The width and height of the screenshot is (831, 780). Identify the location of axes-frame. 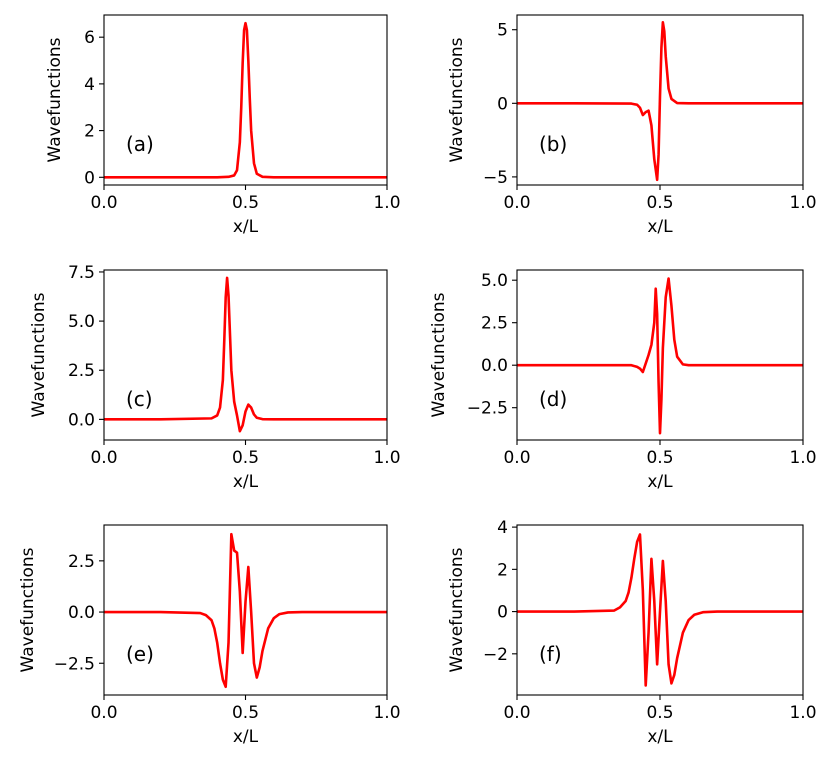
(245, 100).